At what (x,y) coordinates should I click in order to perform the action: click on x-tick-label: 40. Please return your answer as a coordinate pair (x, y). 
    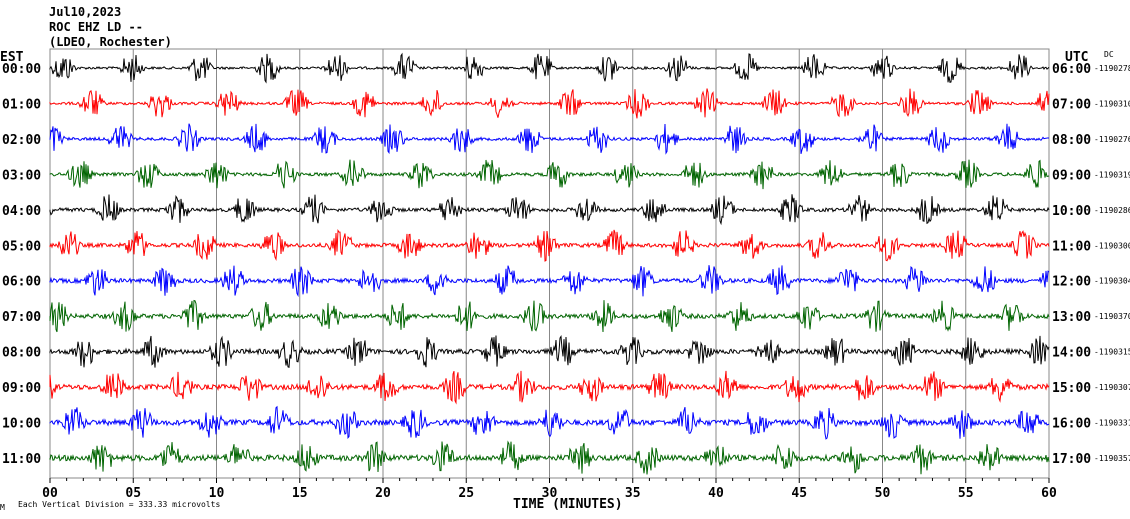
    Looking at the image, I should click on (716, 493).